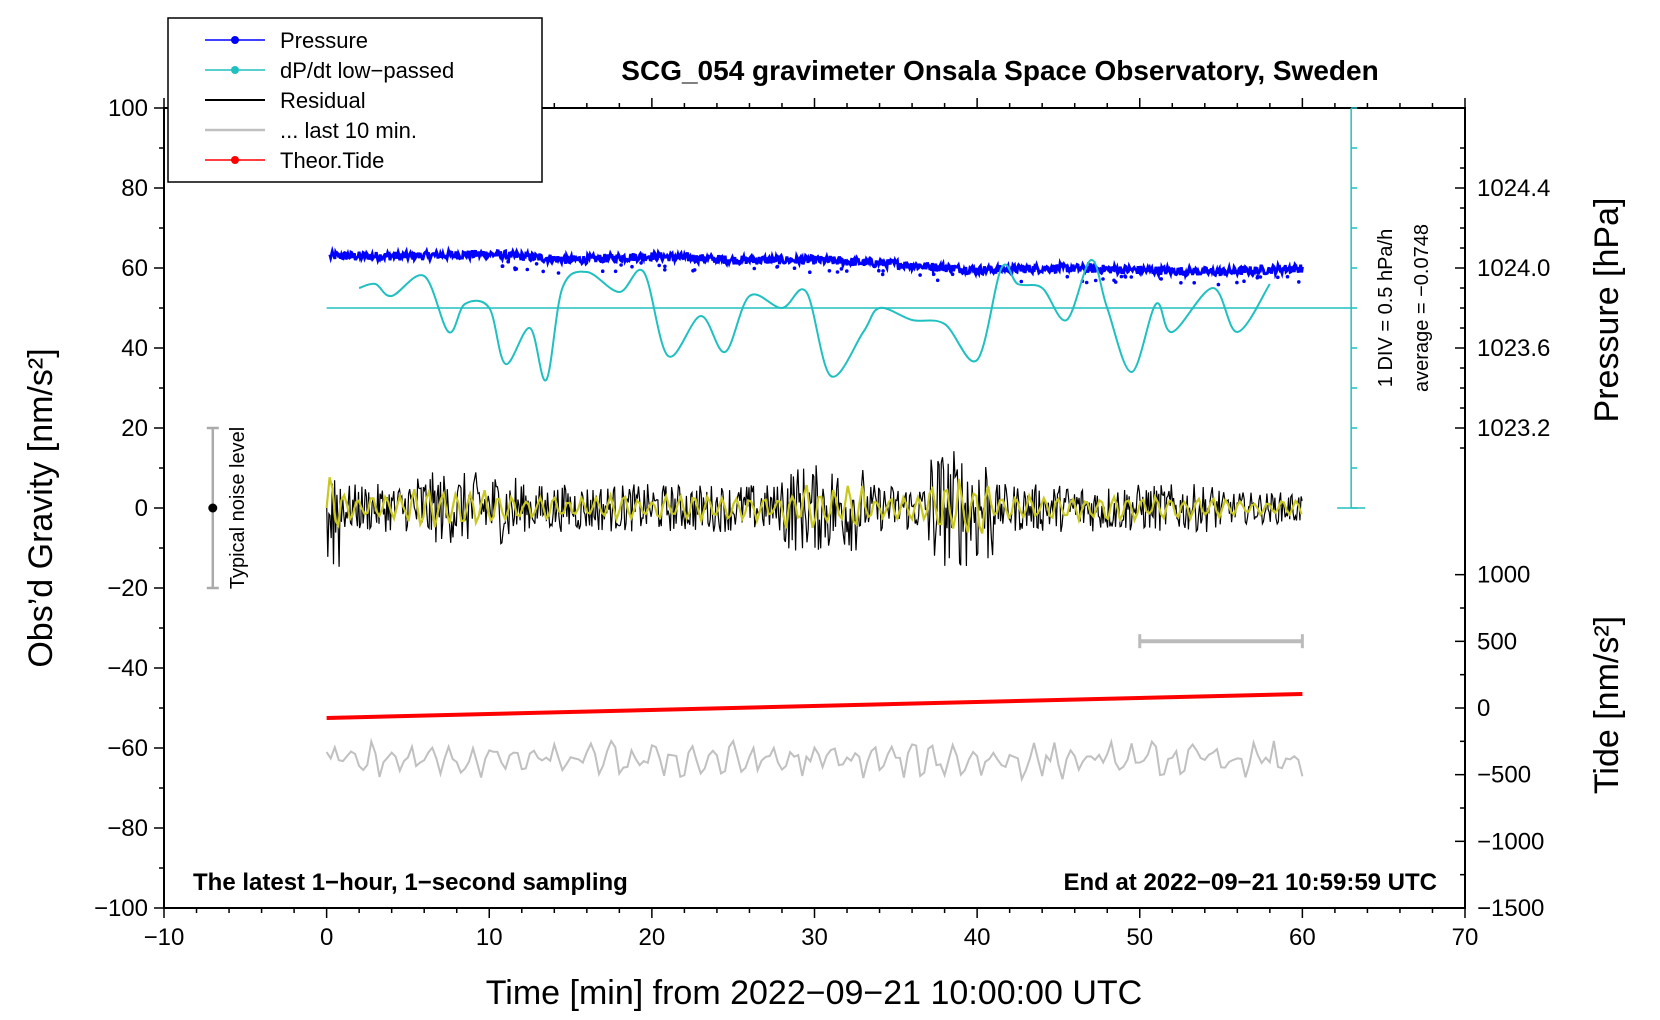  What do you see at coordinates (127, 748) in the screenshot?
I see `y-tick-label: −60` at bounding box center [127, 748].